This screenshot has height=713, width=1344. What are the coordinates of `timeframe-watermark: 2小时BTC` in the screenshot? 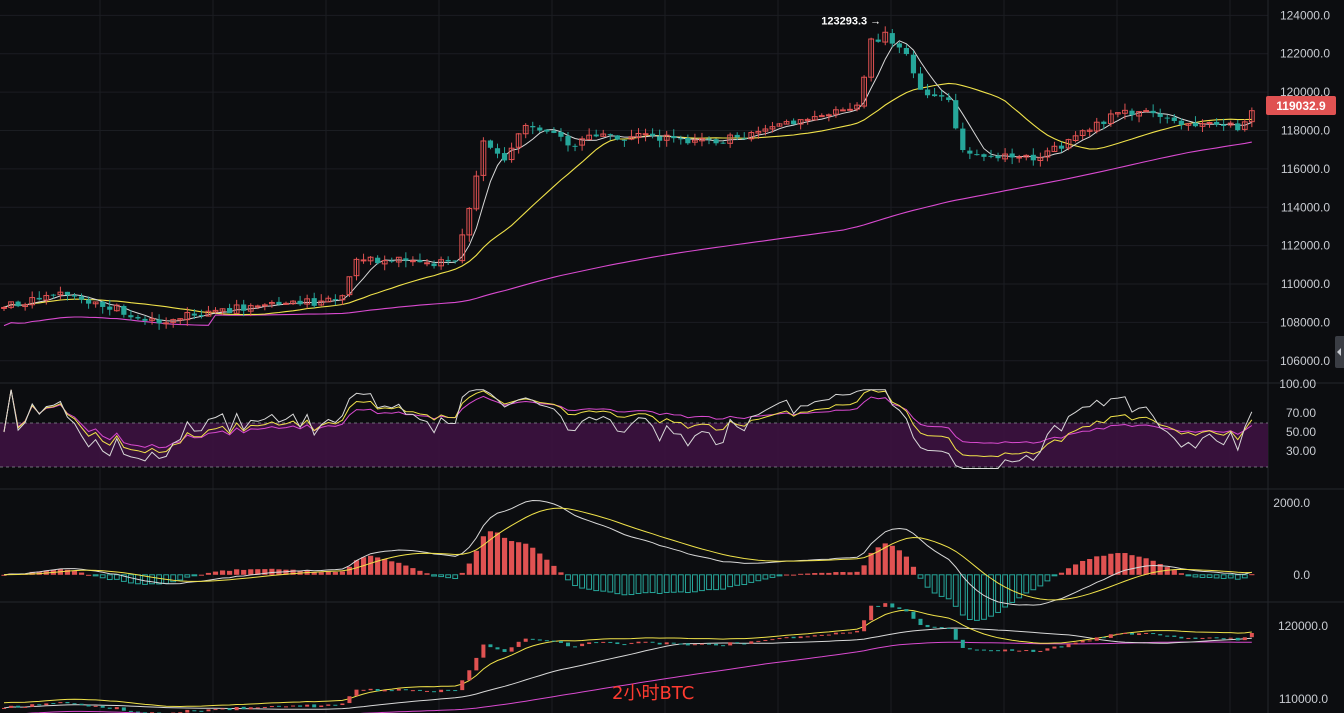 It's located at (653, 693).